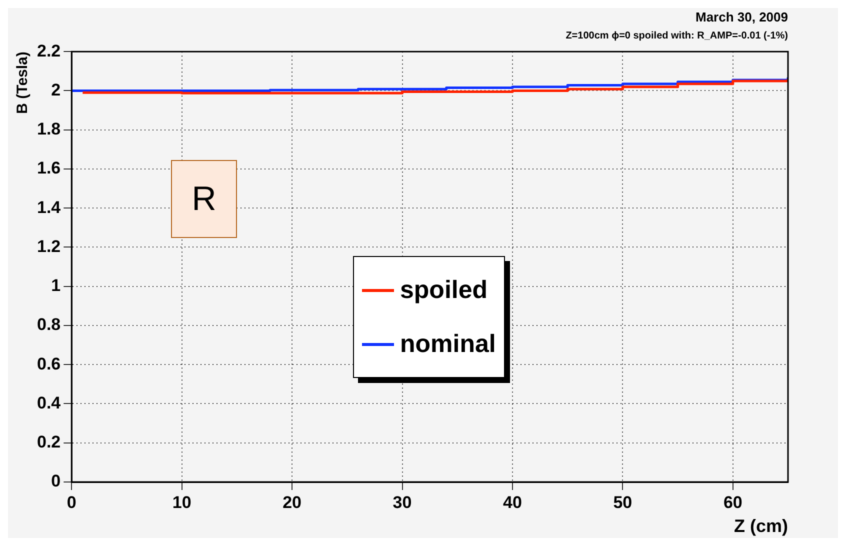  Describe the element at coordinates (48, 129) in the screenshot. I see `y-tick-label: 1.8` at that location.